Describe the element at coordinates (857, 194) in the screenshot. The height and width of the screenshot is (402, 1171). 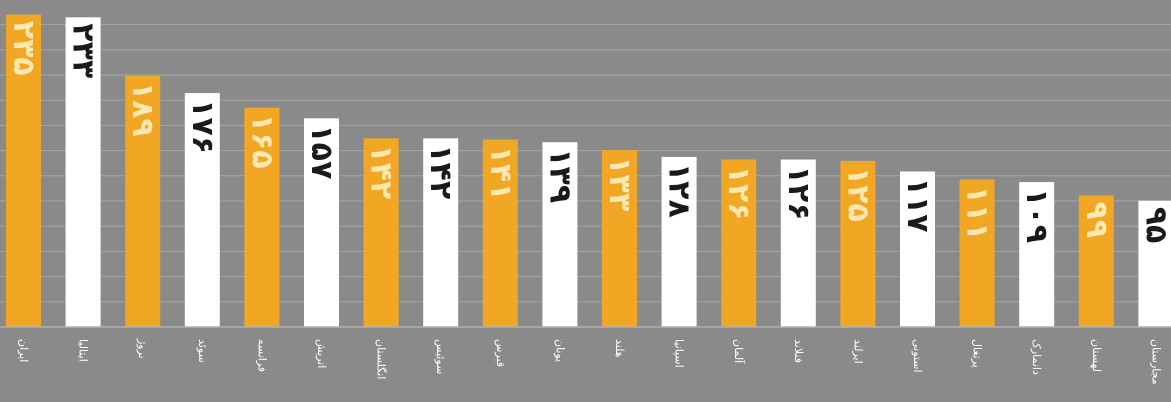
I see `value-label: ۱۲۵` at that location.